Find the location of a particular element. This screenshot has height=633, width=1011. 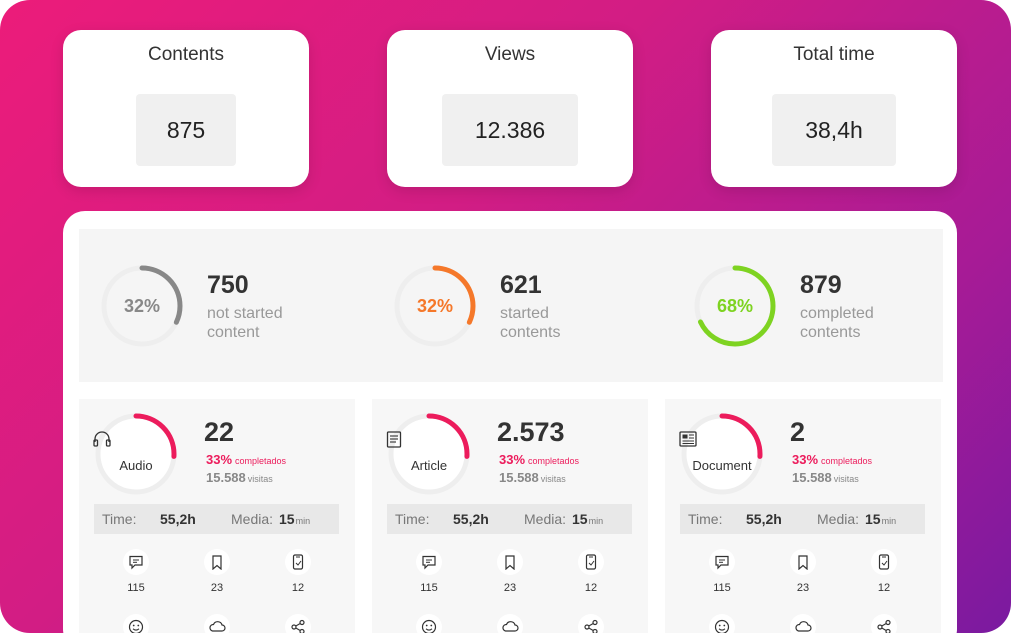

stat-count: 621 is located at coordinates (521, 285).